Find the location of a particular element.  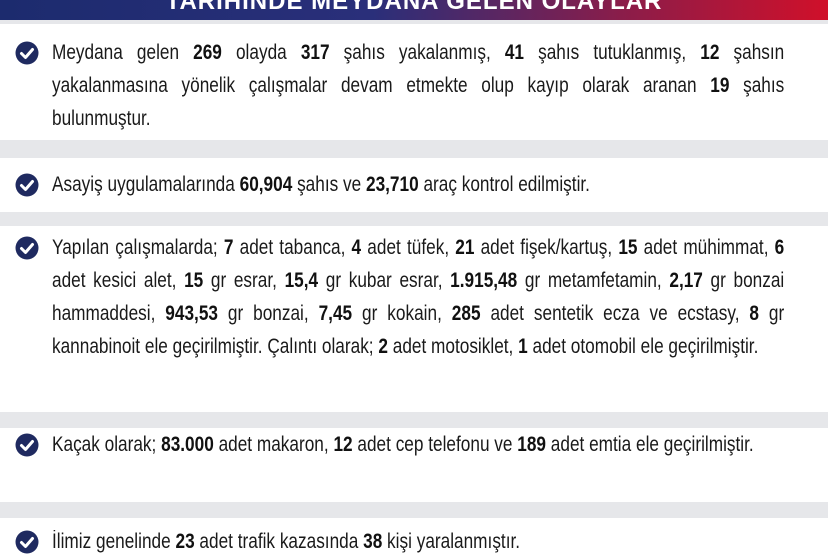

text-run: araç kontrol edilmiştir. is located at coordinates (504, 184).